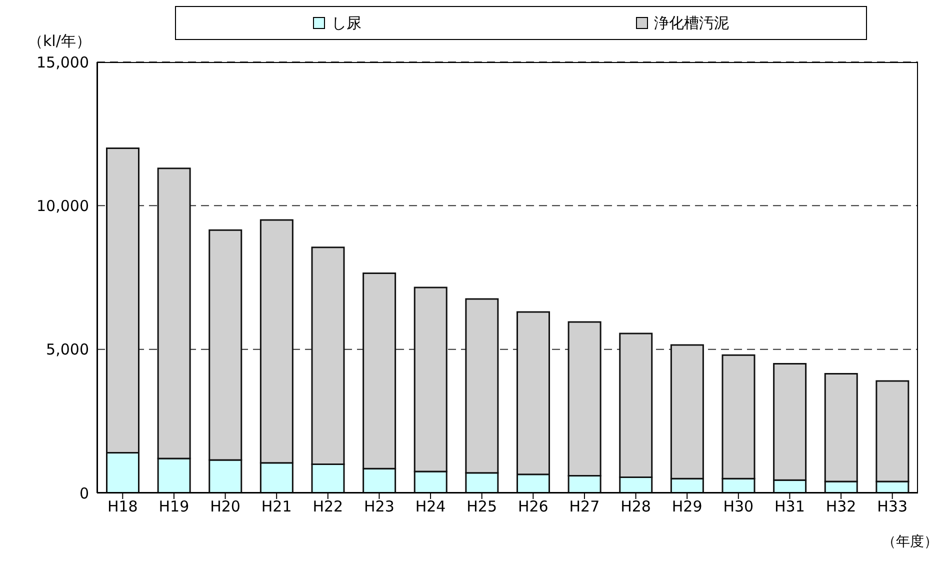  Describe the element at coordinates (584, 507) in the screenshot. I see `x-tick-label: H27` at that location.